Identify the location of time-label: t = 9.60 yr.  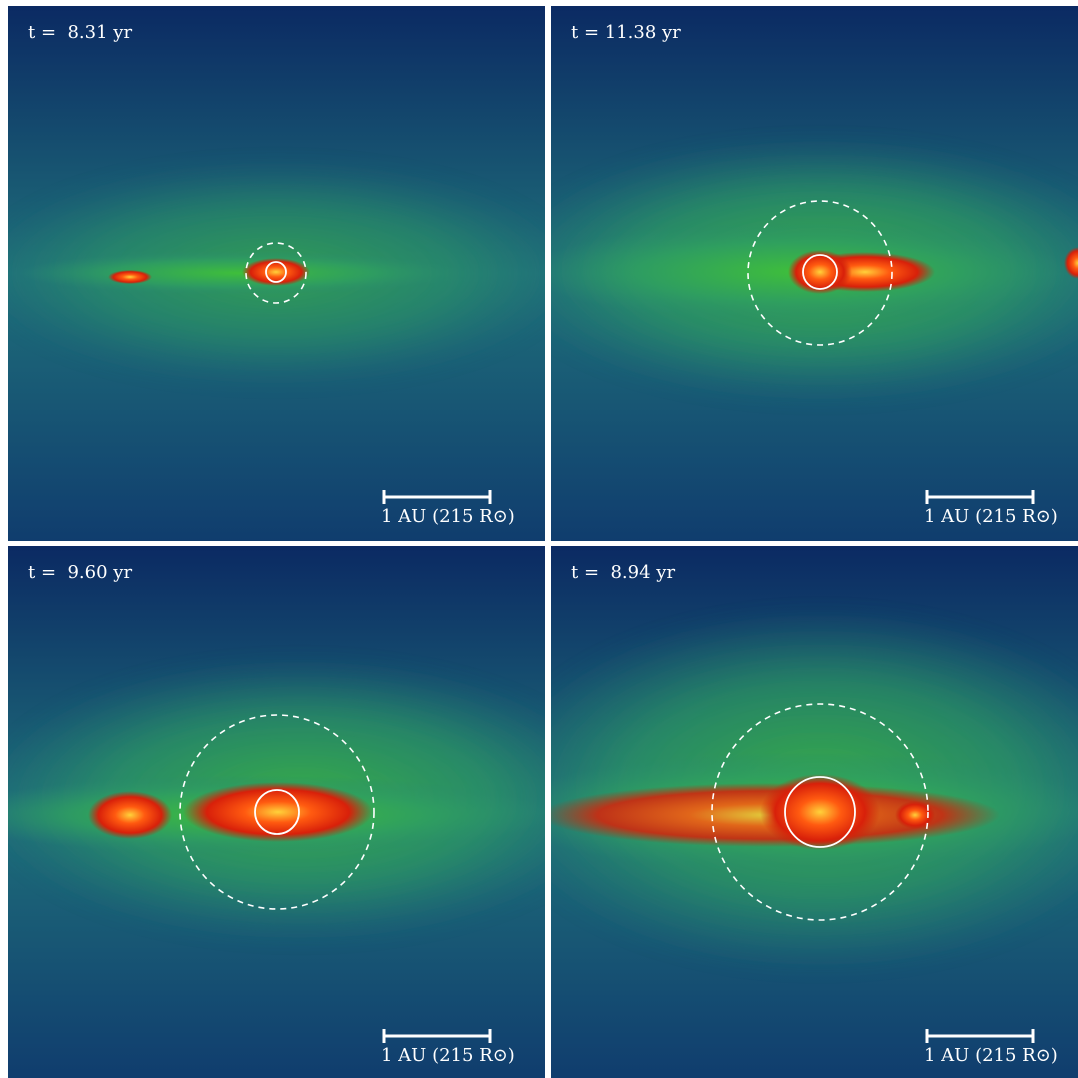
(80, 572).